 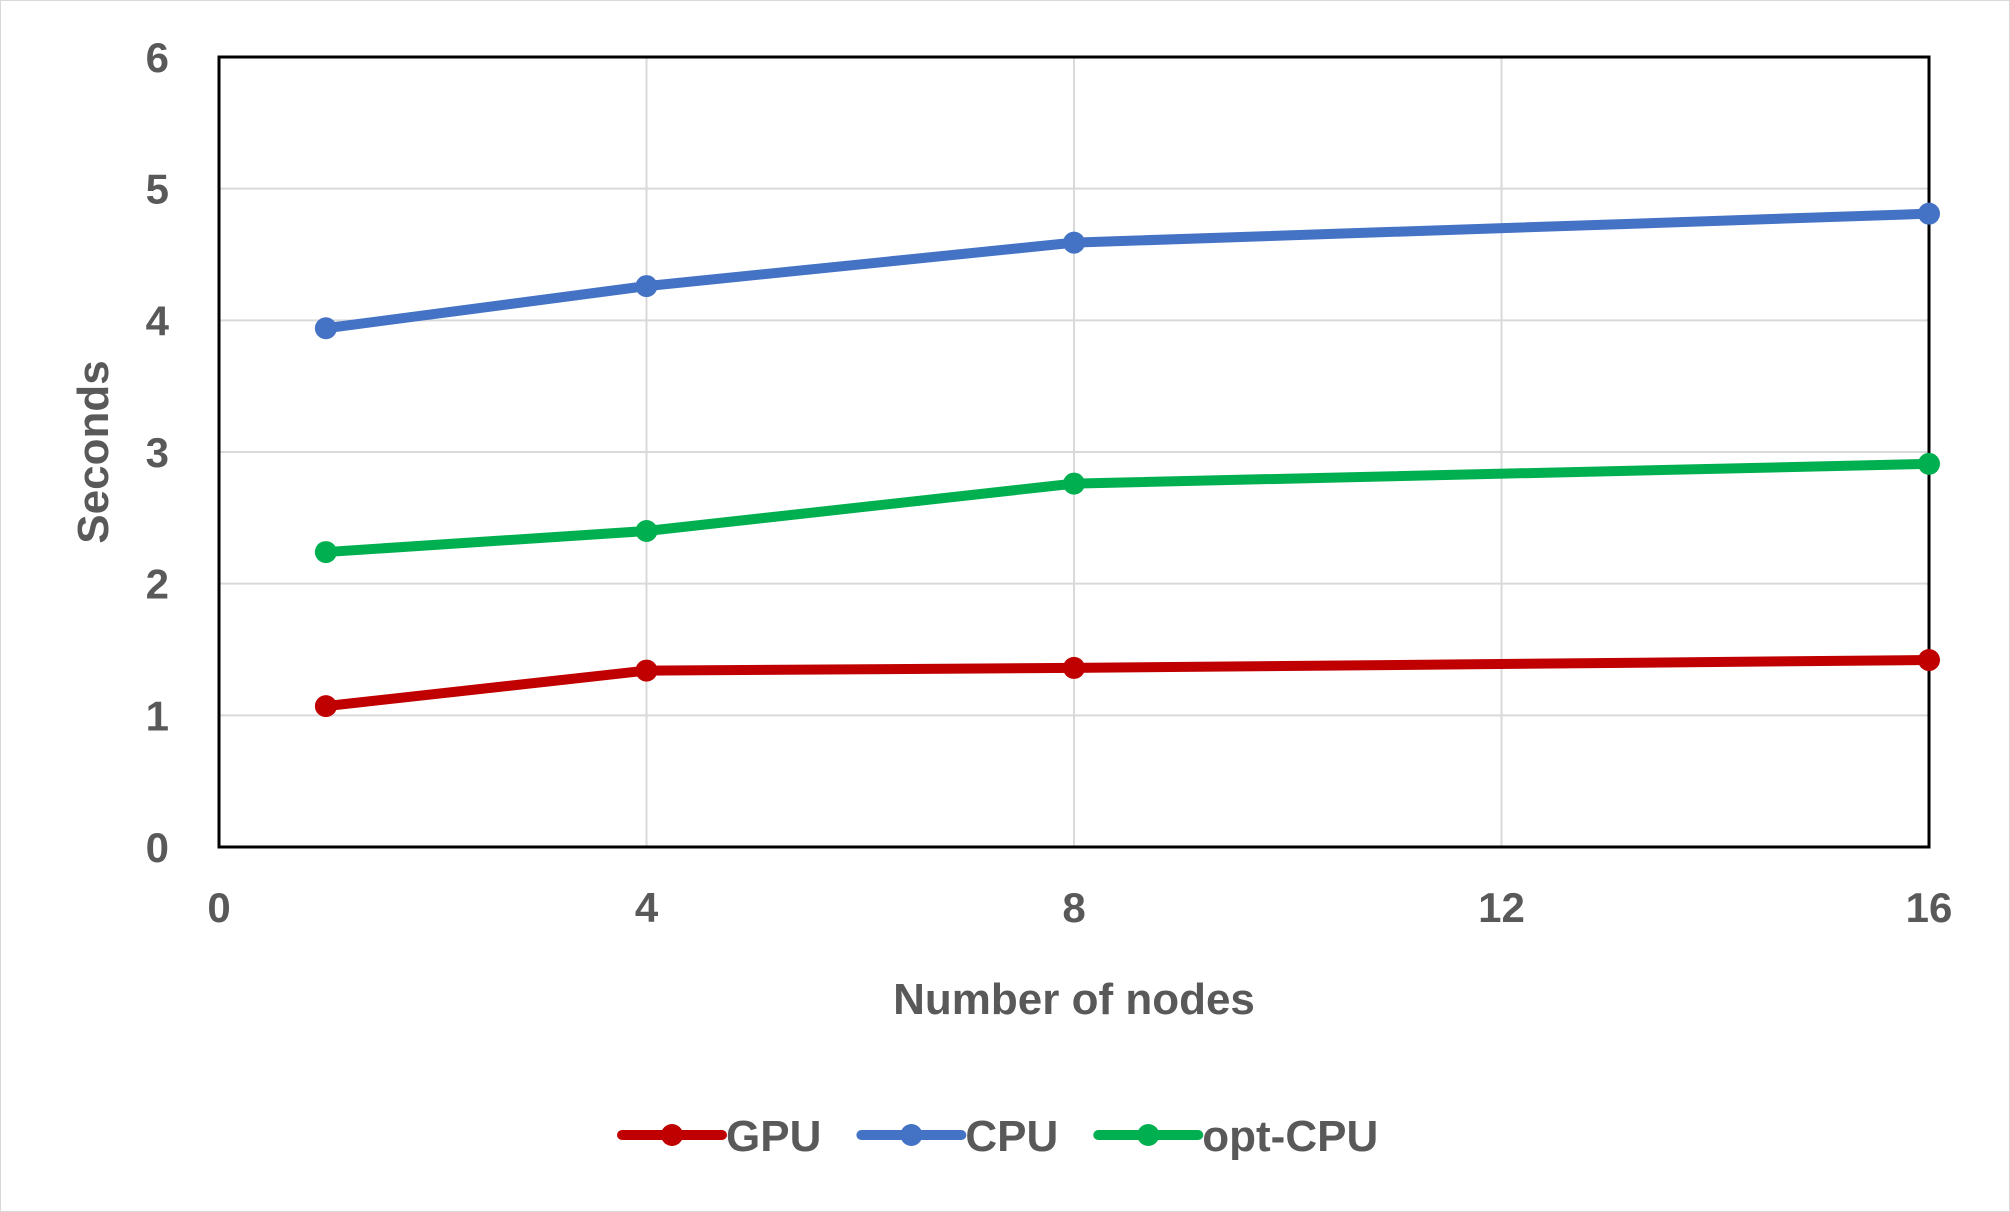 I want to click on x-tick-label: 8, so click(x=1073, y=907).